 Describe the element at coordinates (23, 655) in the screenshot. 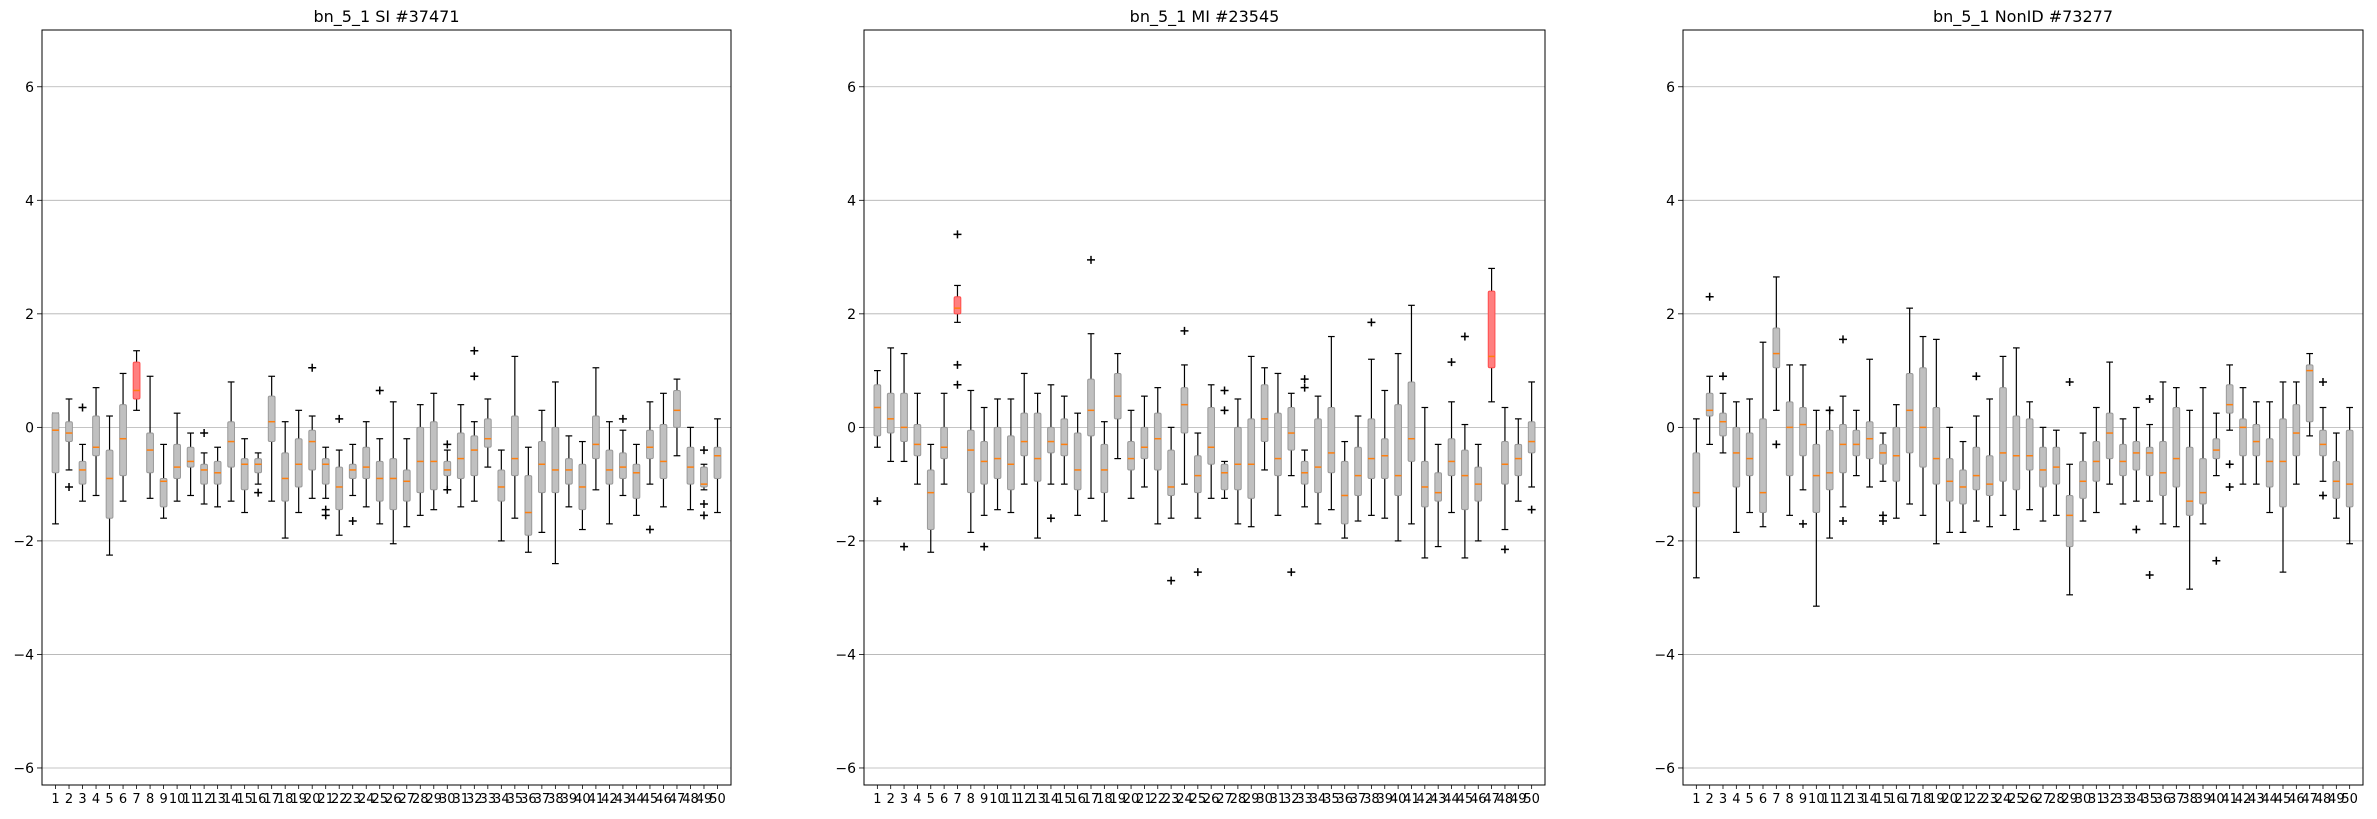

I see `y-tick-label: −4` at that location.